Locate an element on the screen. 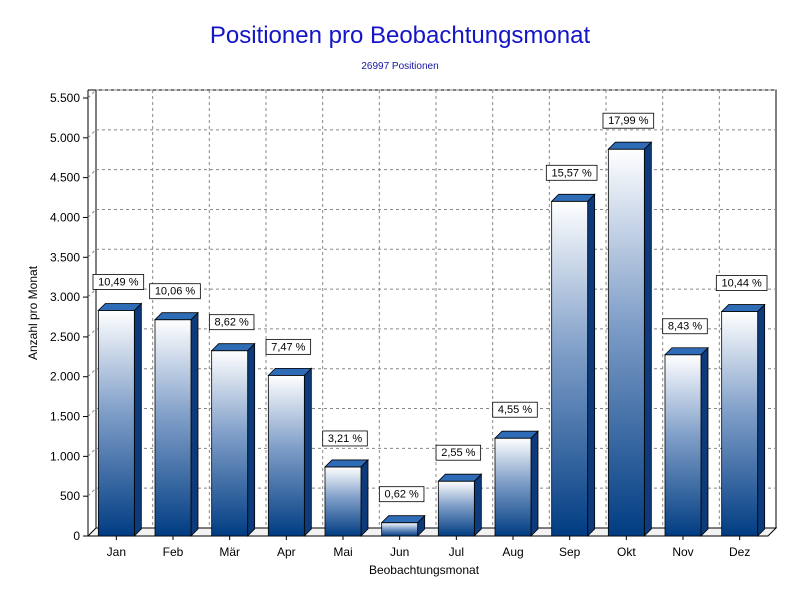 The height and width of the screenshot is (600, 800). y-tick-label: 3.500 is located at coordinates (65, 257).